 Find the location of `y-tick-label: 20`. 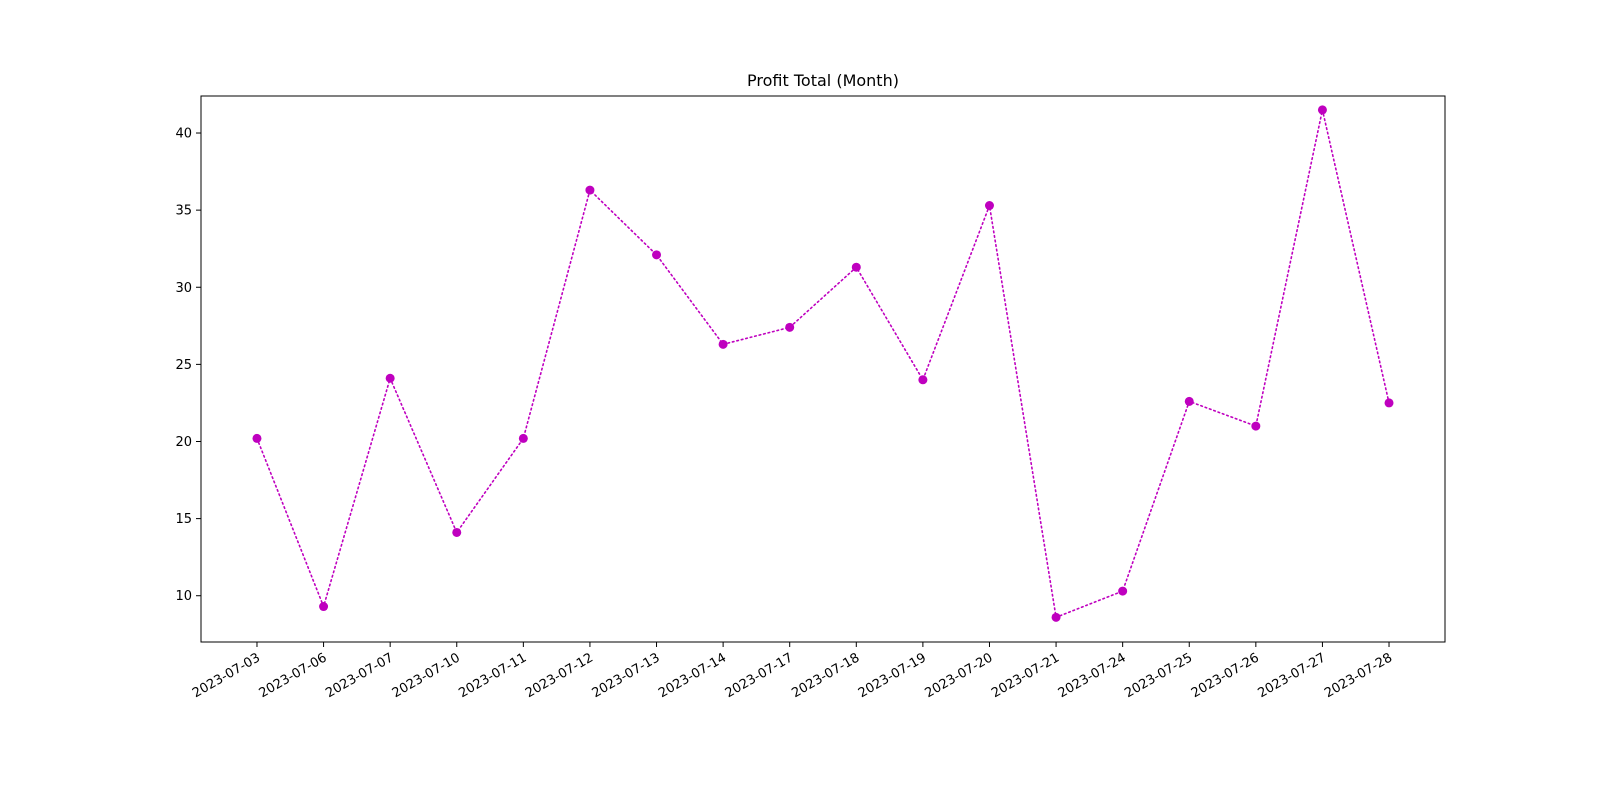

y-tick-label: 20 is located at coordinates (183, 442).